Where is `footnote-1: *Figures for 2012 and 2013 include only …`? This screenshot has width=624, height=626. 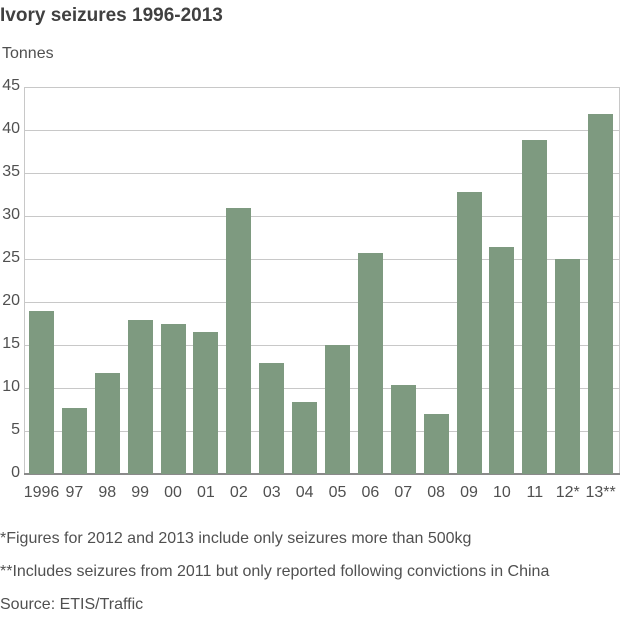 footnote-1: *Figures for 2012 and 2013 include only … is located at coordinates (236, 538).